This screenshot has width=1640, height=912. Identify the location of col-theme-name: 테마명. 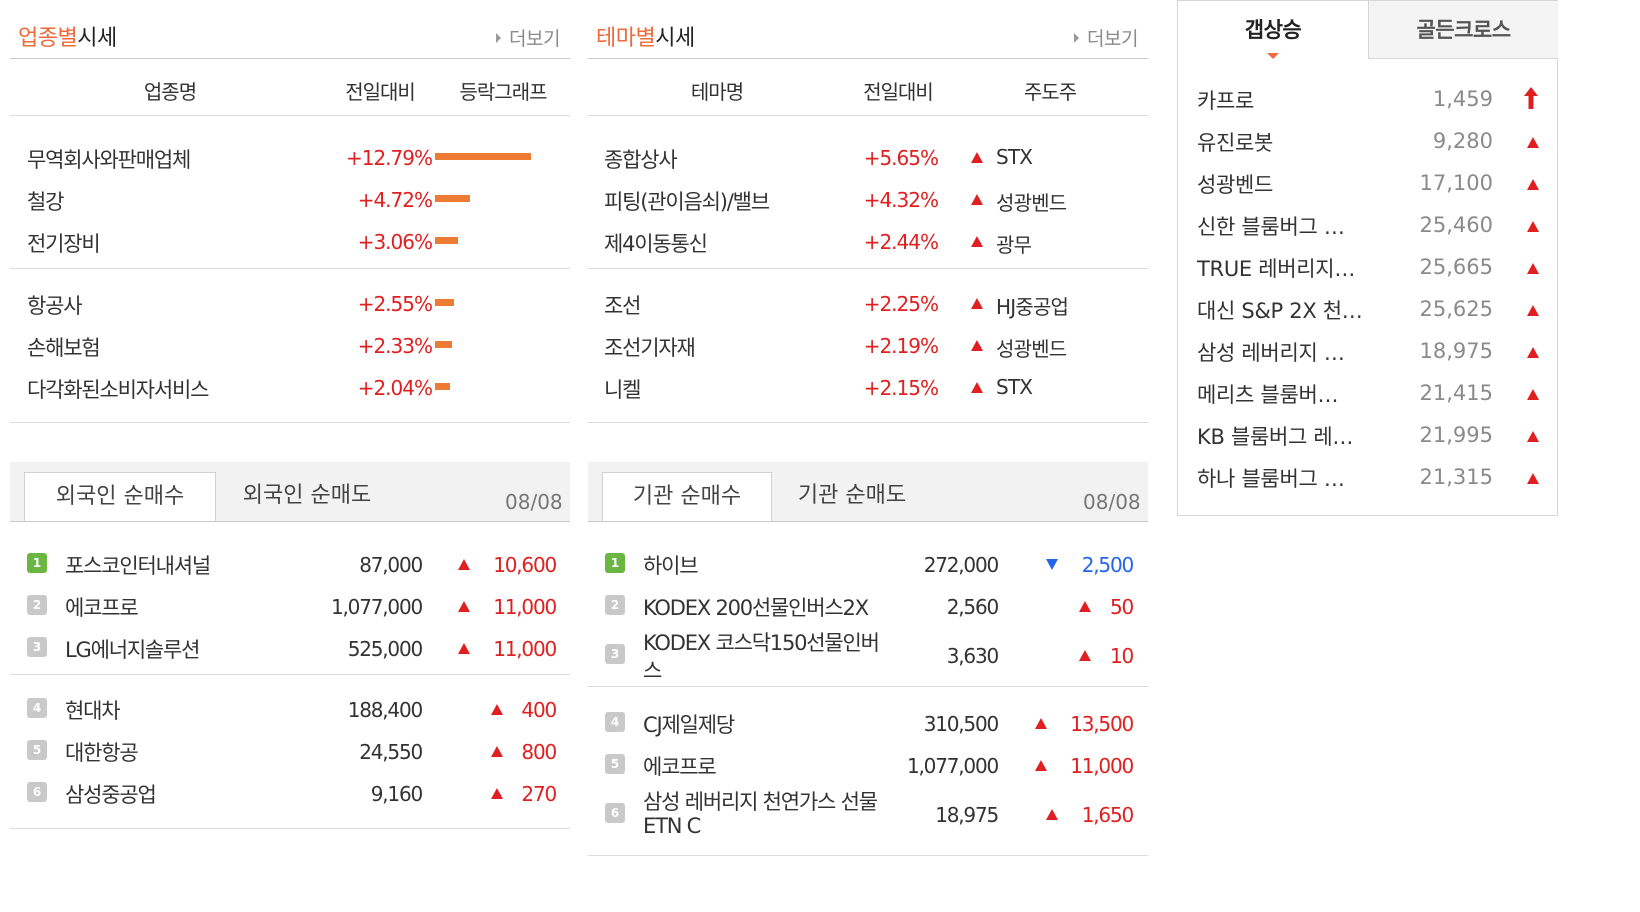
(717, 92).